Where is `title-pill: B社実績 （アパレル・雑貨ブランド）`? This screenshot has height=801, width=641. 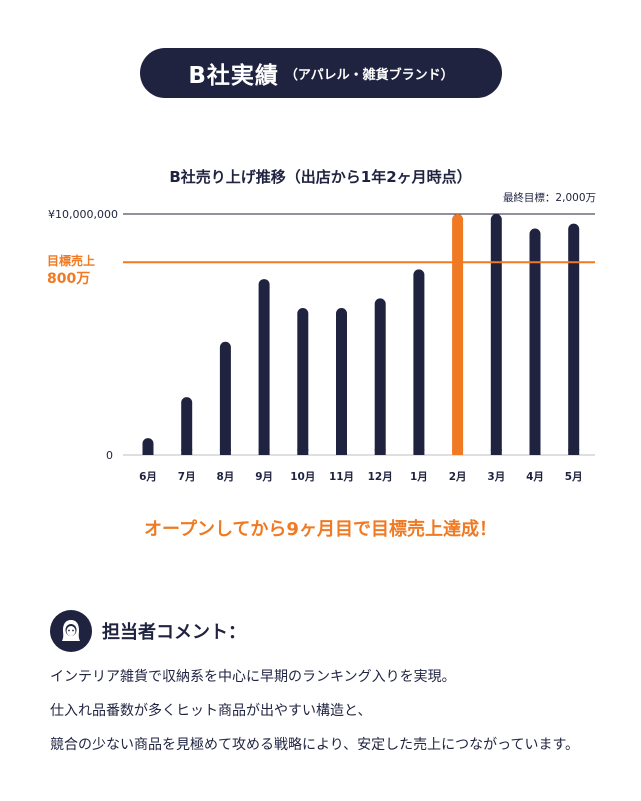 title-pill: B社実績 （アパレル・雑貨ブランド） is located at coordinates (321, 73).